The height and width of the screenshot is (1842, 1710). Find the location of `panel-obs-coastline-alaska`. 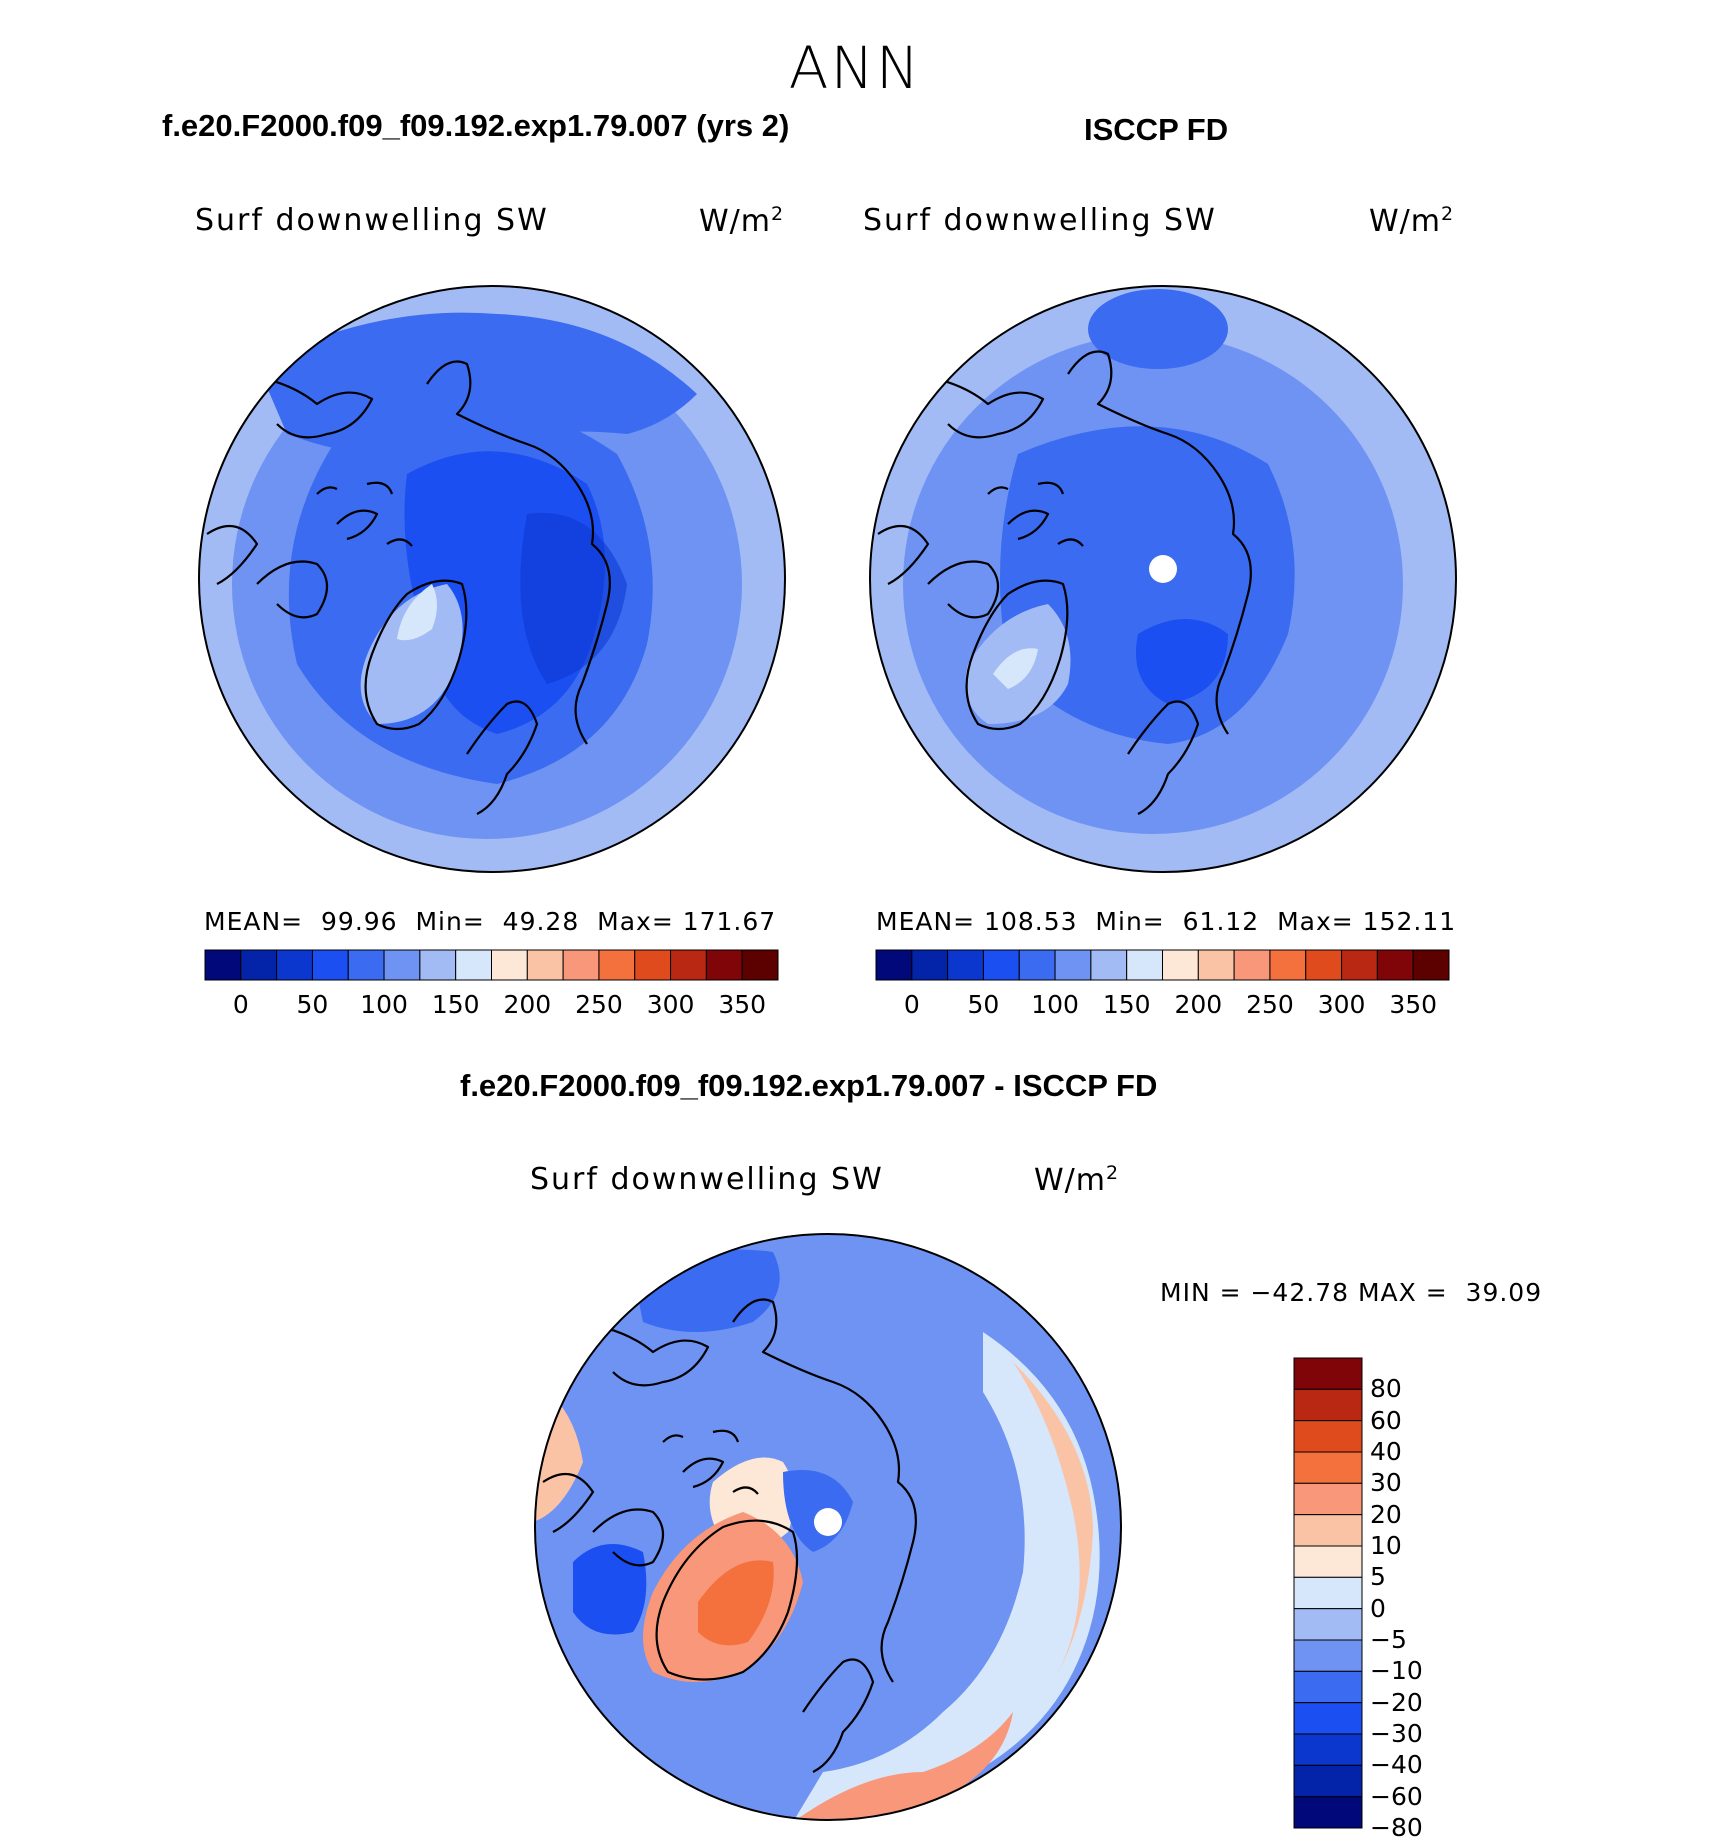

panel-obs-coastline-alaska is located at coordinates (976, 405).